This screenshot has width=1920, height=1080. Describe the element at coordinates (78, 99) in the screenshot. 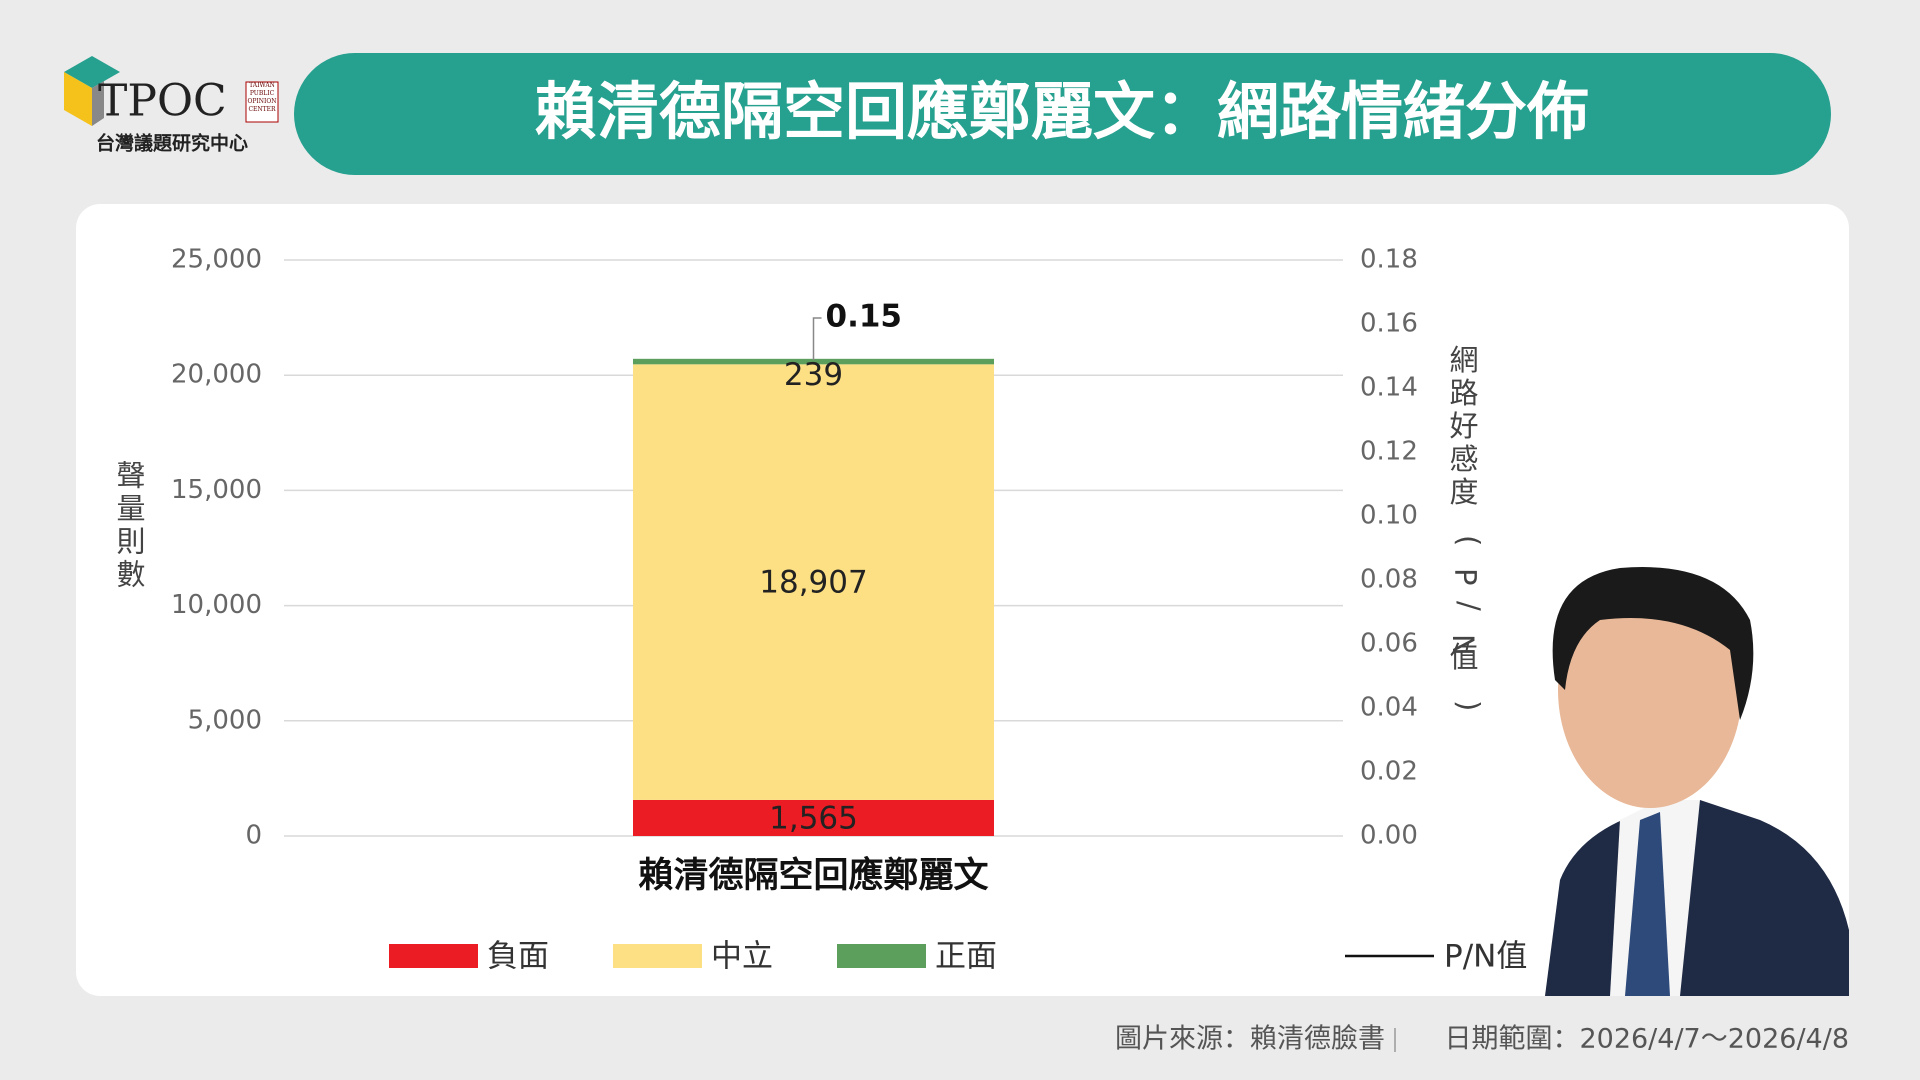

I see `logo-cube-left` at that location.